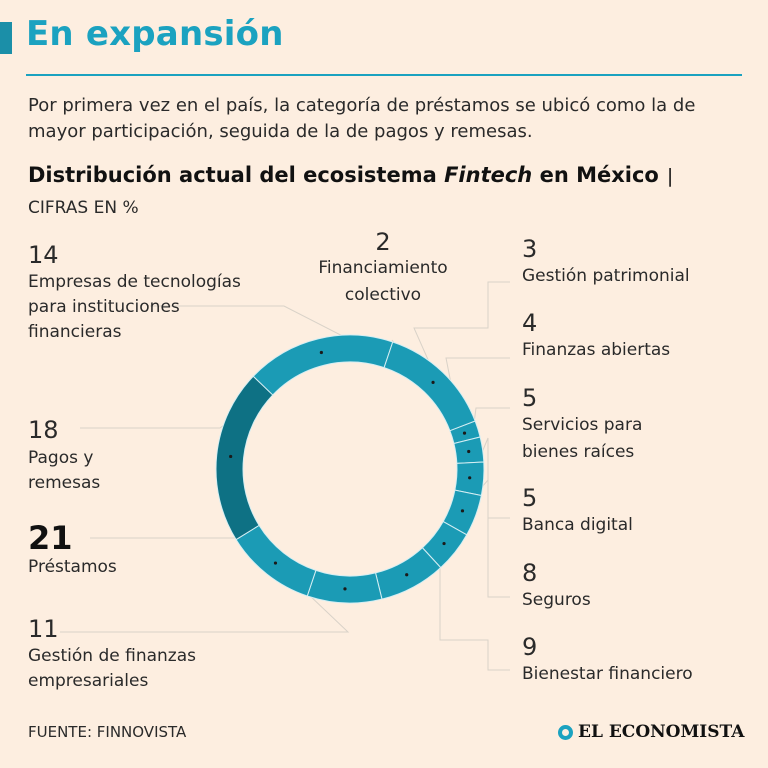 This screenshot has height=768, width=768. I want to click on slice-patrimonial, so click(469, 450).